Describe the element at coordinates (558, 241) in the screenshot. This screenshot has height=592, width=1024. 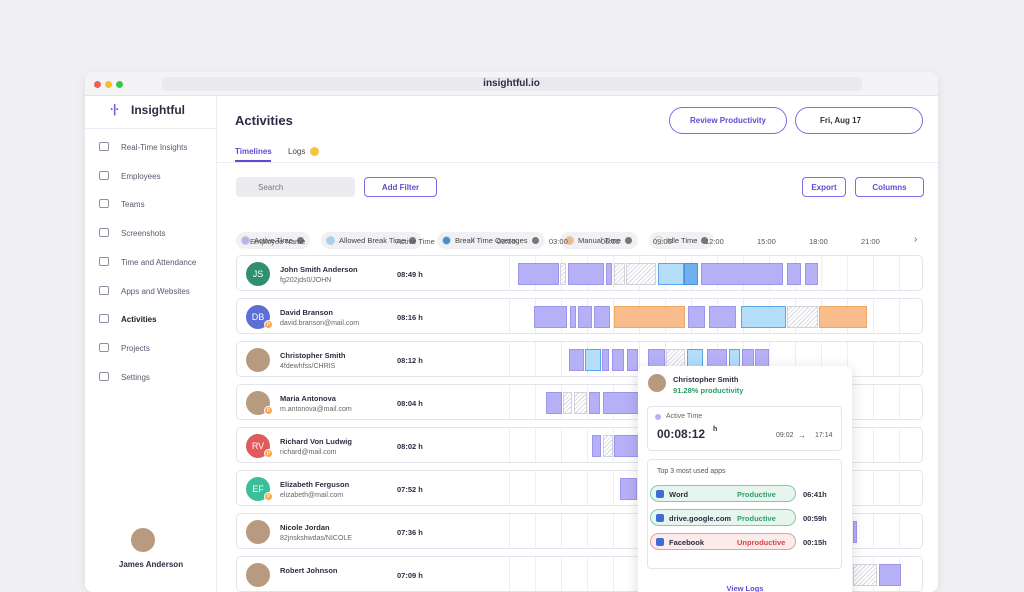
I see `hour-label: 03:00` at that location.